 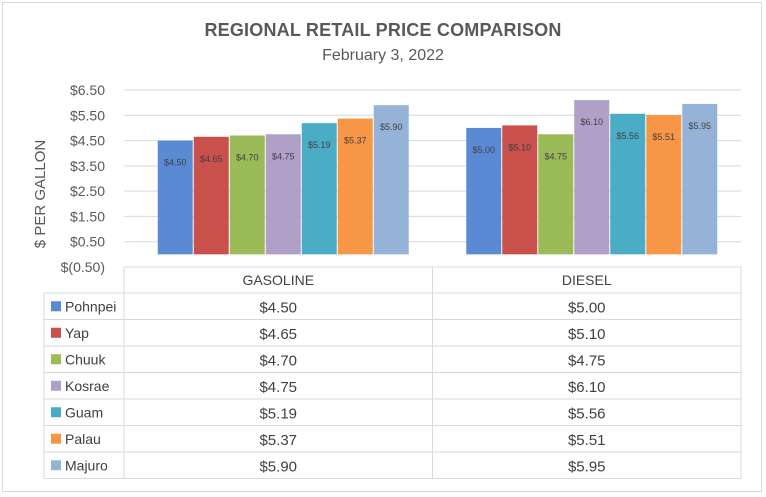 What do you see at coordinates (87, 242) in the screenshot?
I see `y-tick-label: $0.50` at bounding box center [87, 242].